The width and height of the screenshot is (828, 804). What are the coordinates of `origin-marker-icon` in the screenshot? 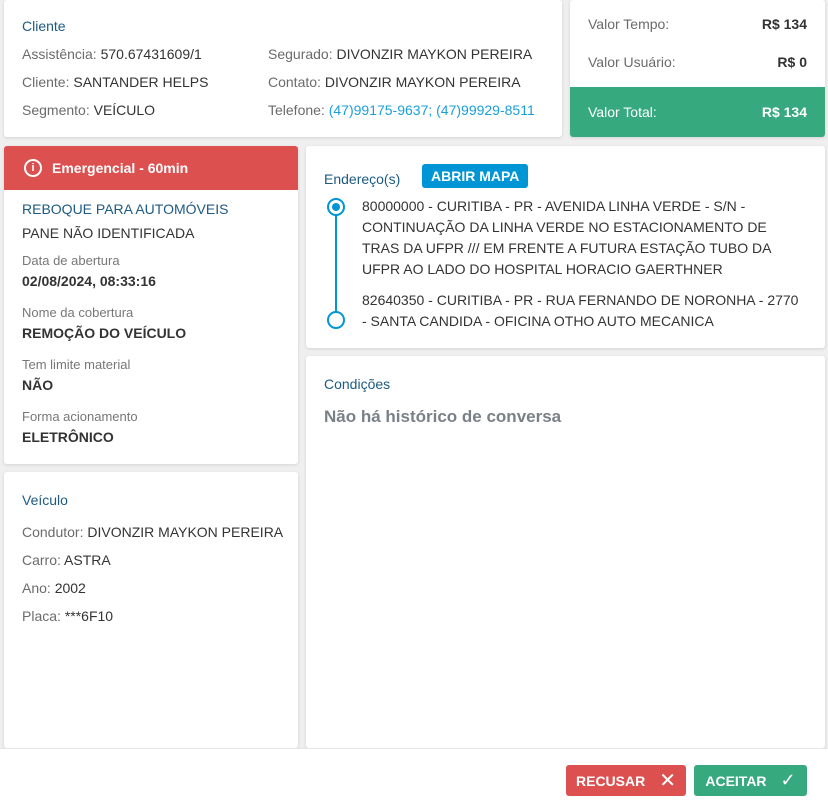 It's located at (336, 207).